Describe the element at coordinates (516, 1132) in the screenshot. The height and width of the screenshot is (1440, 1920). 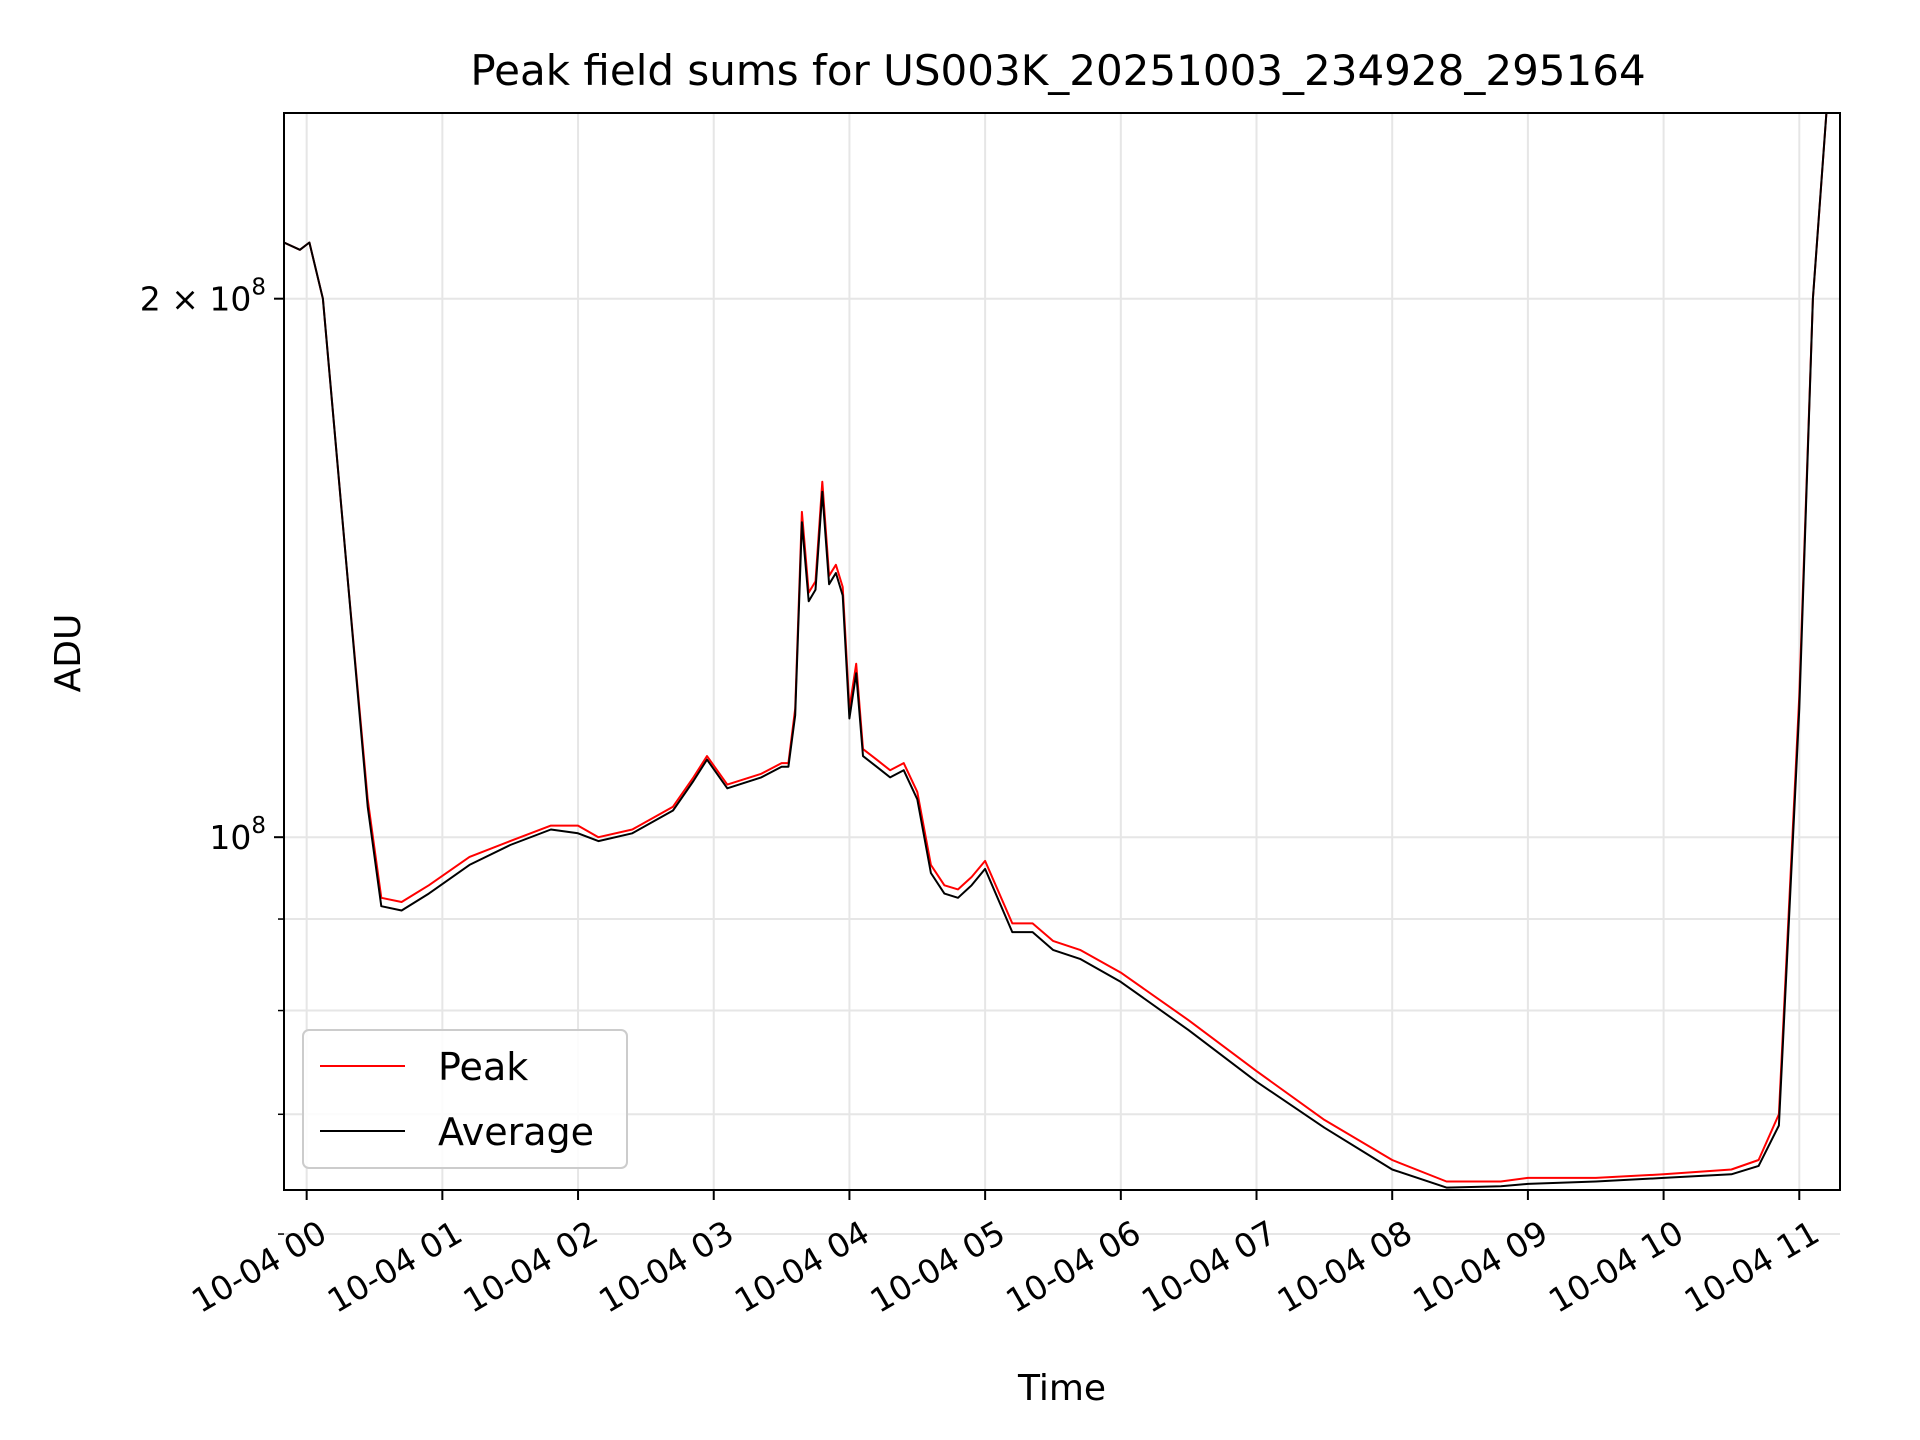
I see `legend-label-average: Average` at that location.